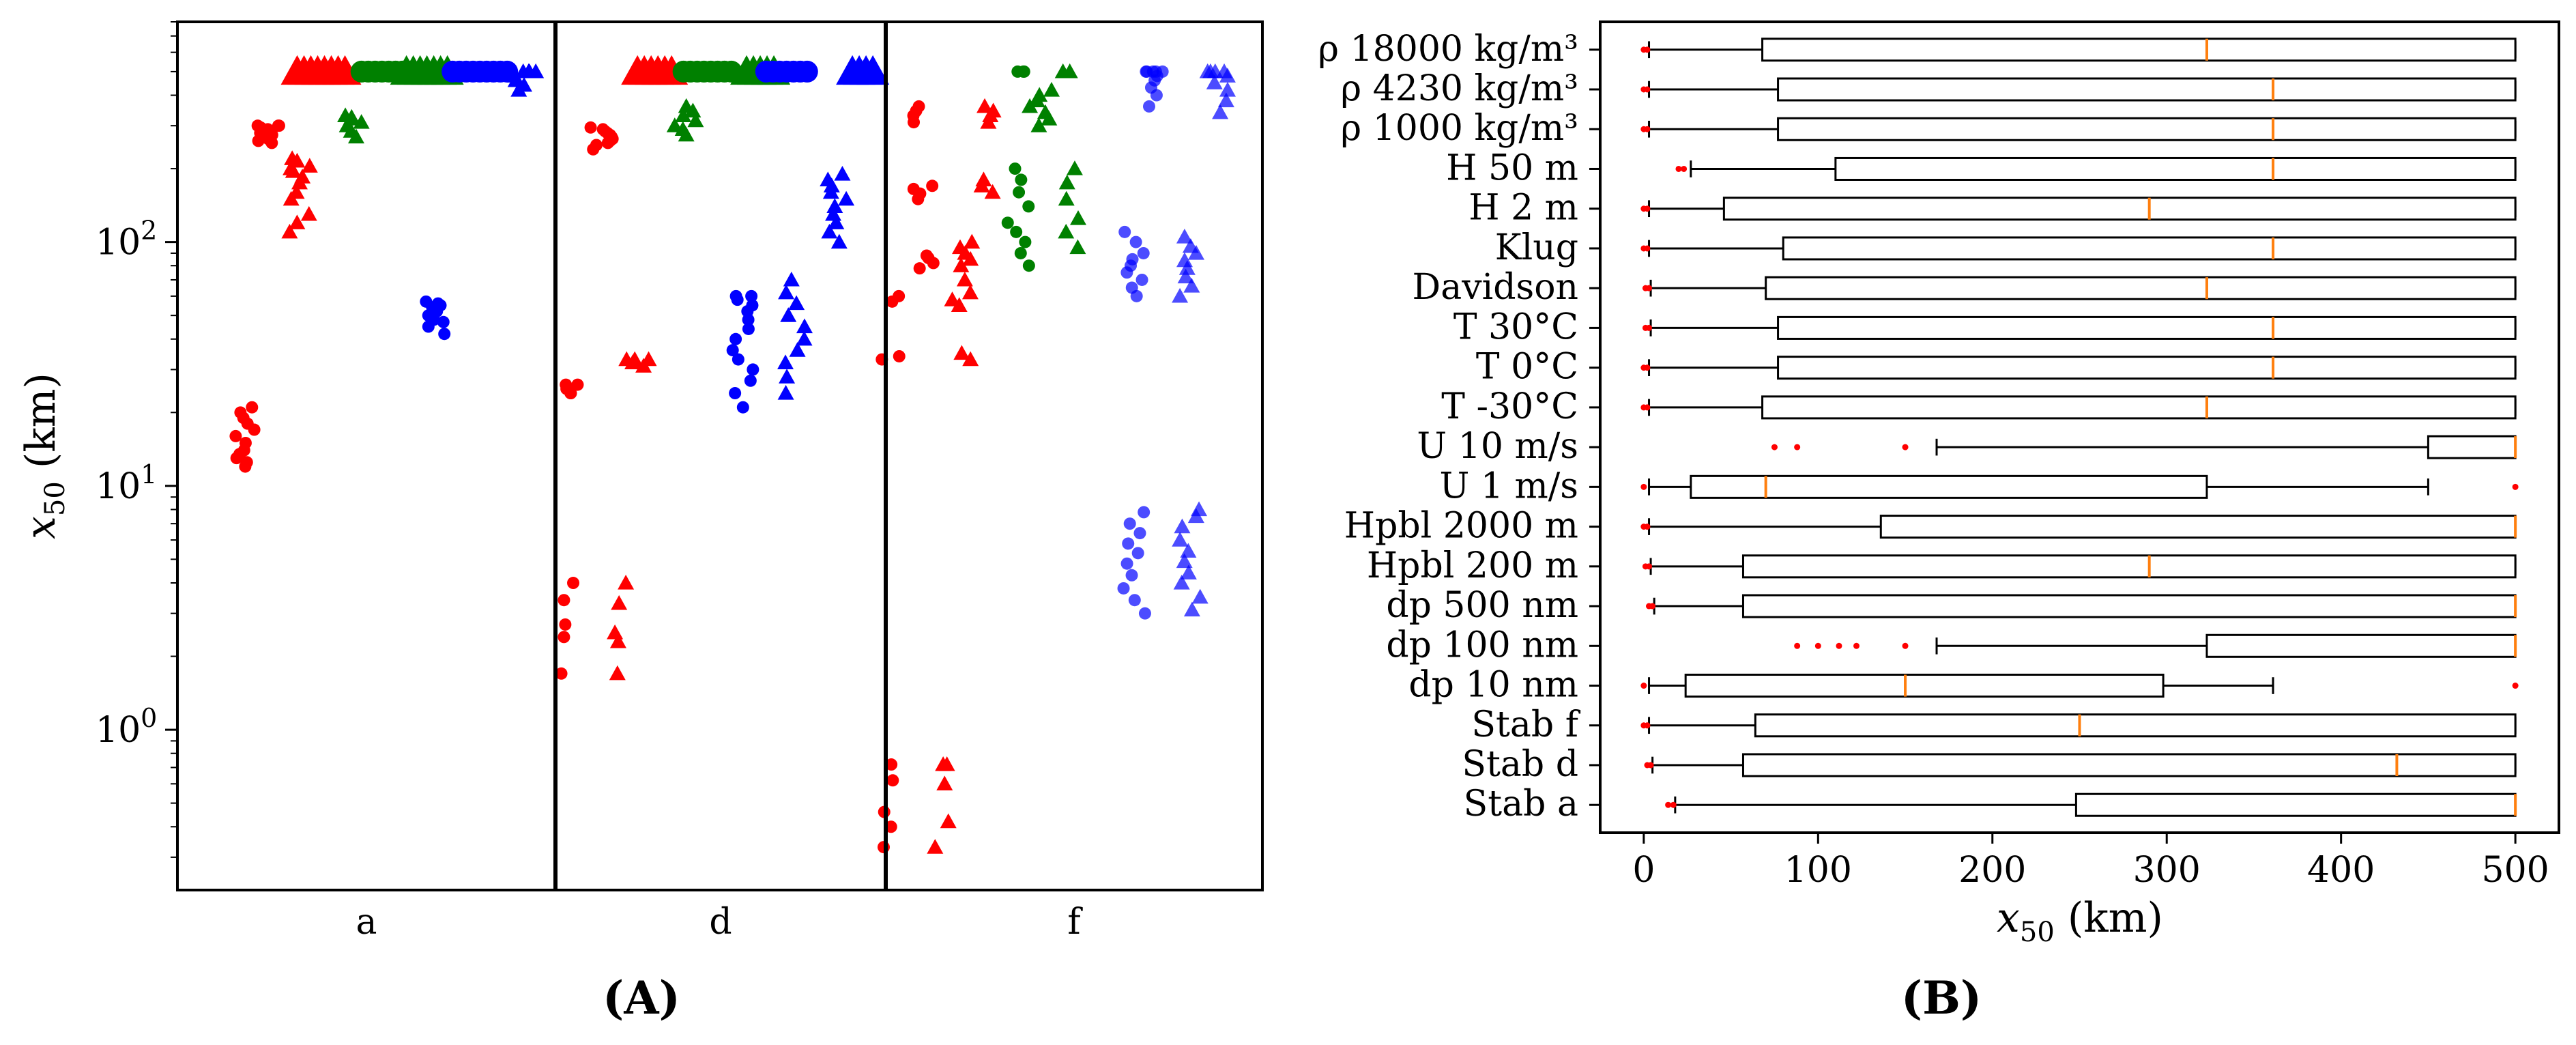  I want to click on category-label: T 0°C, so click(1527, 368).